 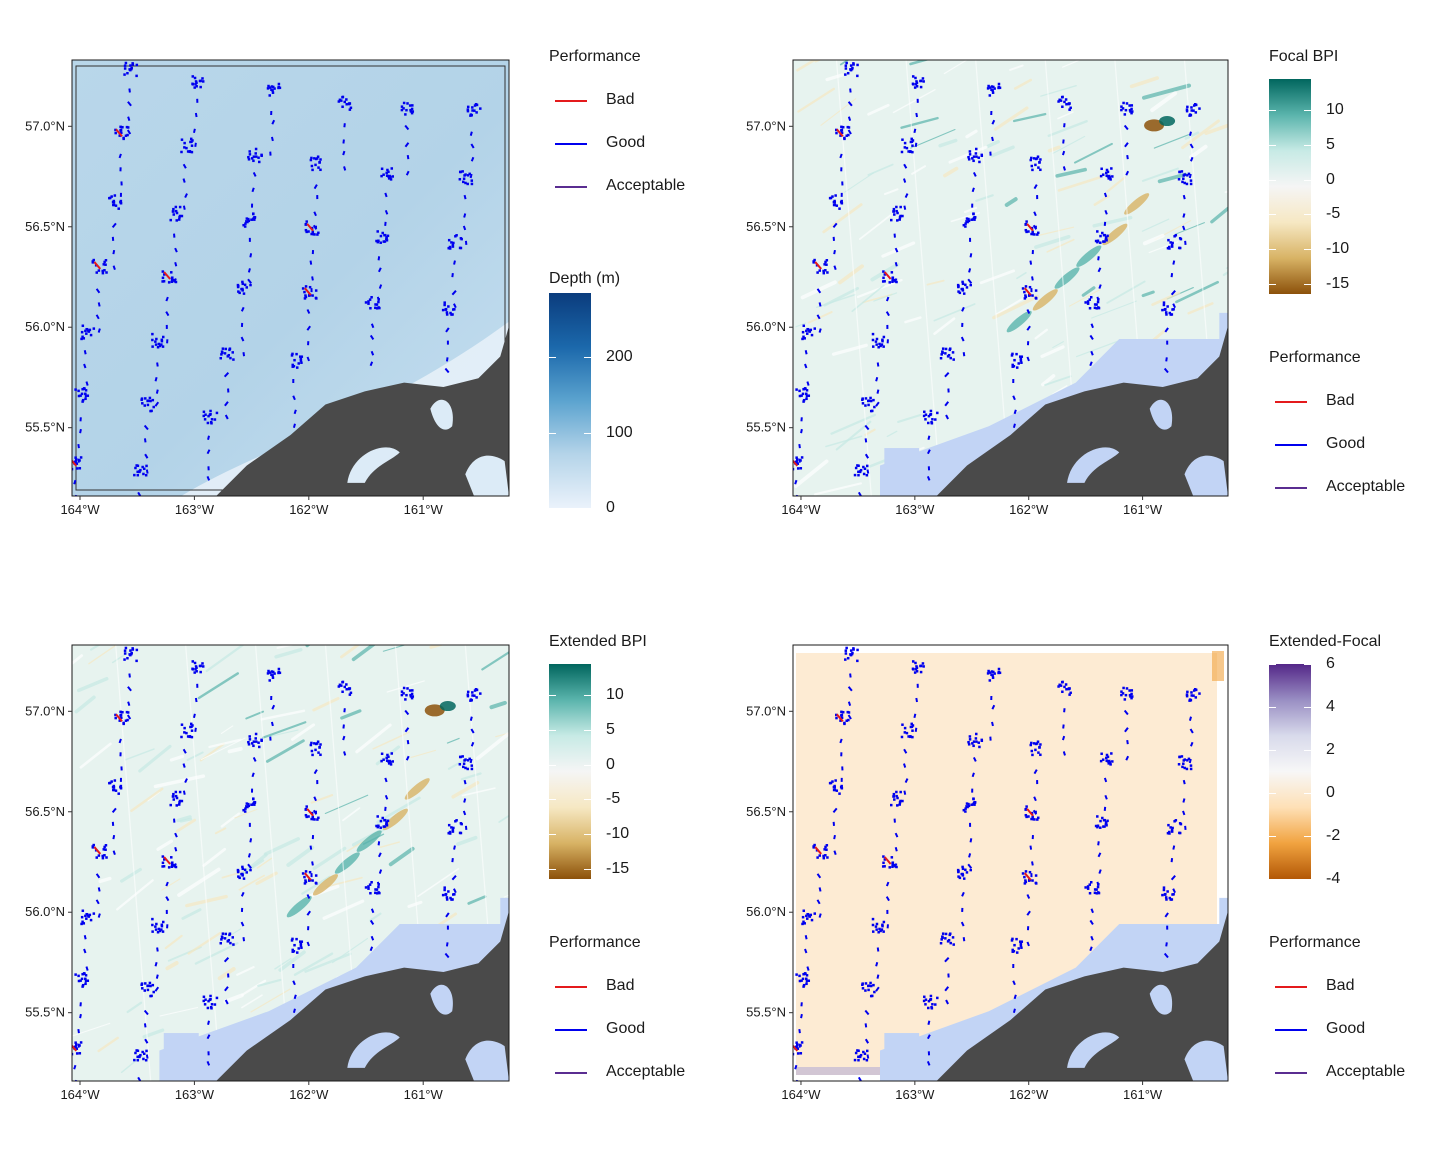 What do you see at coordinates (610, 764) in the screenshot?
I see `colorbar-tick-label: 0` at bounding box center [610, 764].